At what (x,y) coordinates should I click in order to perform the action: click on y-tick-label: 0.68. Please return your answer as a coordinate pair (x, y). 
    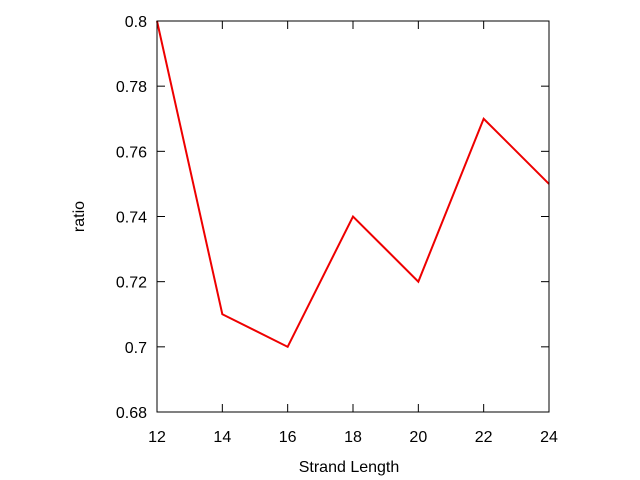
    Looking at the image, I should click on (131, 413).